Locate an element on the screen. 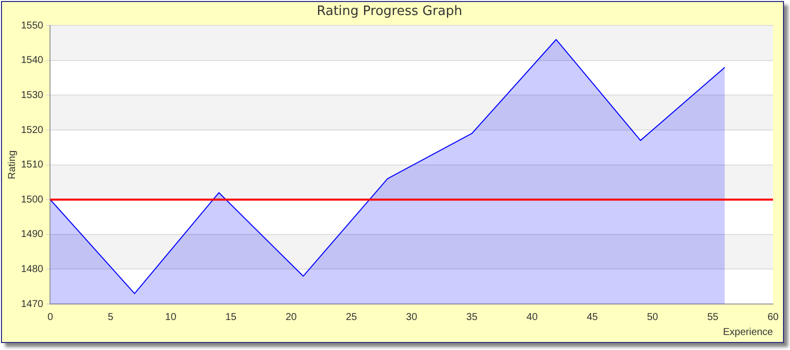 The width and height of the screenshot is (790, 350). y-tick-label: 1500 is located at coordinates (32, 200).